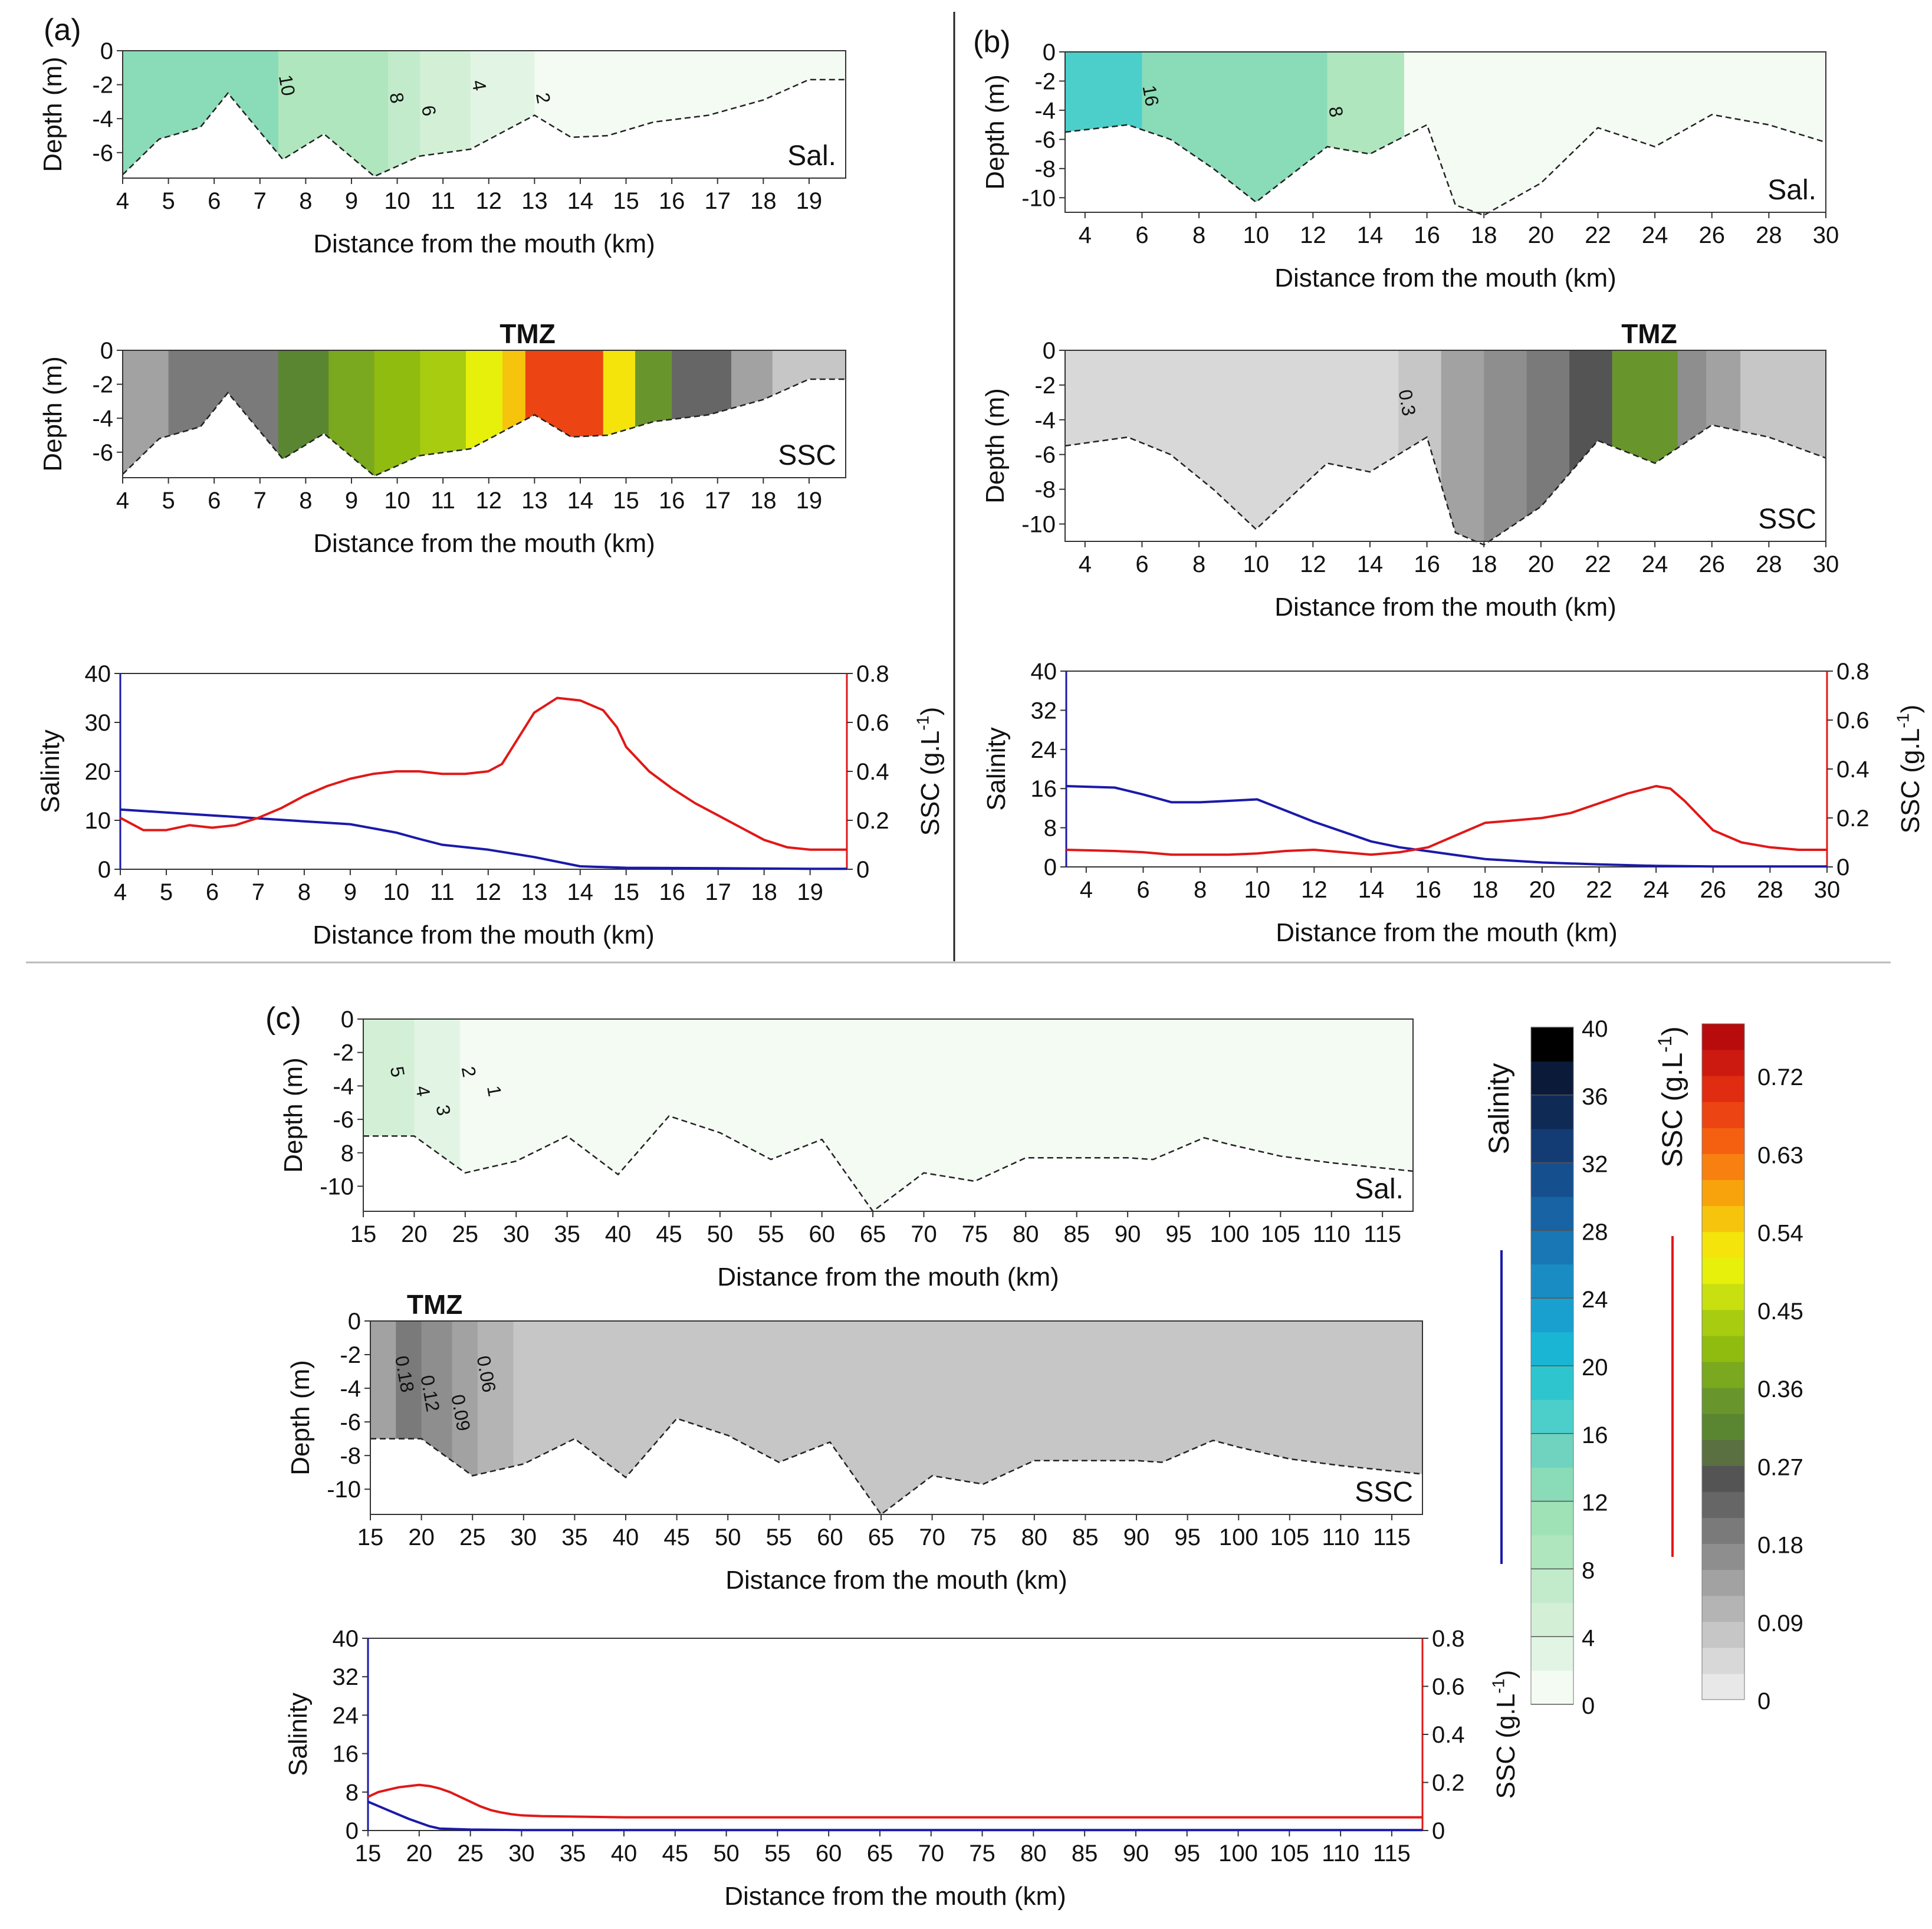  I want to click on x-tick-label: 4, so click(1085, 235).